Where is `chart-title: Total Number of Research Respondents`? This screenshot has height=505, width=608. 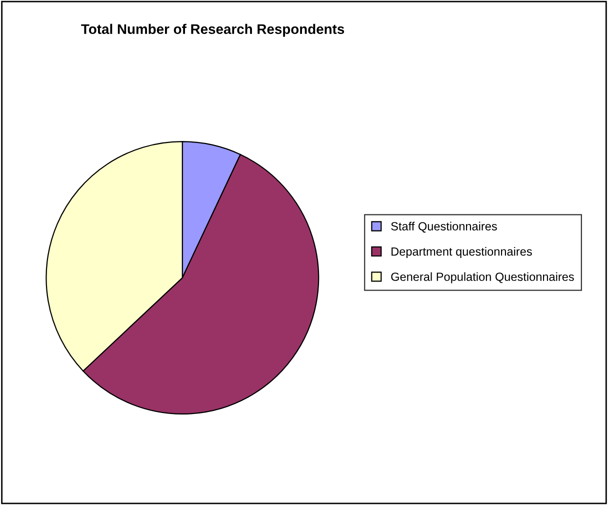 chart-title: Total Number of Research Respondents is located at coordinates (212, 30).